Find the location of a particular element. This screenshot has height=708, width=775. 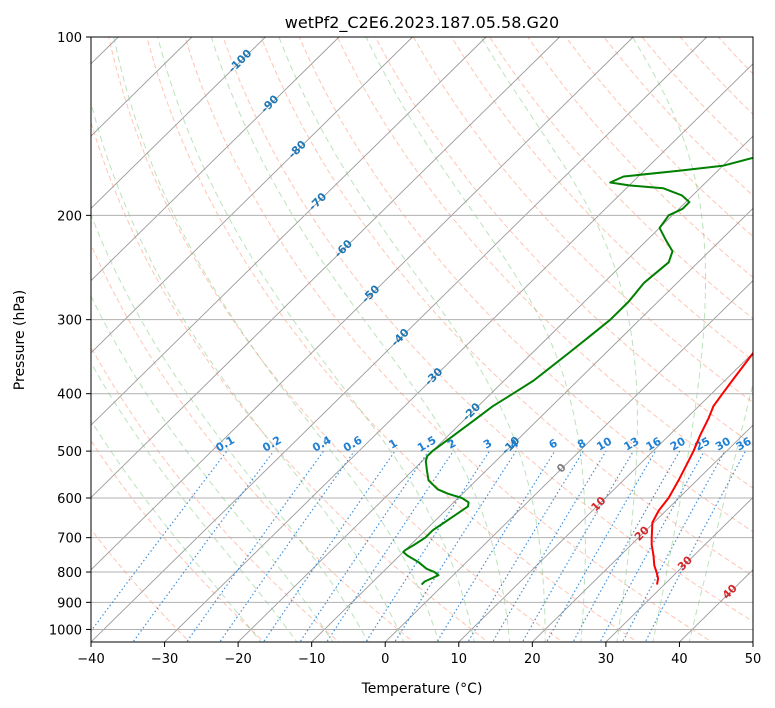

x-tick-label: −10 is located at coordinates (311, 659).